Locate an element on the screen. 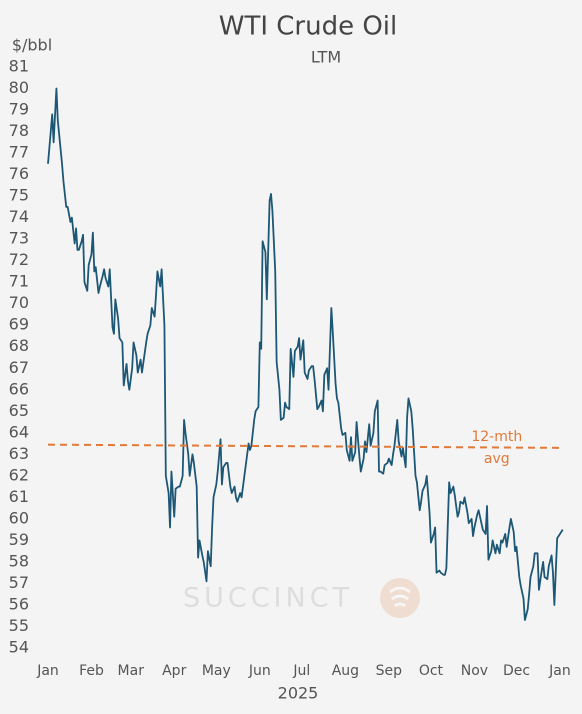 The width and height of the screenshot is (582, 714). y-tick-label: 75 is located at coordinates (19, 195).